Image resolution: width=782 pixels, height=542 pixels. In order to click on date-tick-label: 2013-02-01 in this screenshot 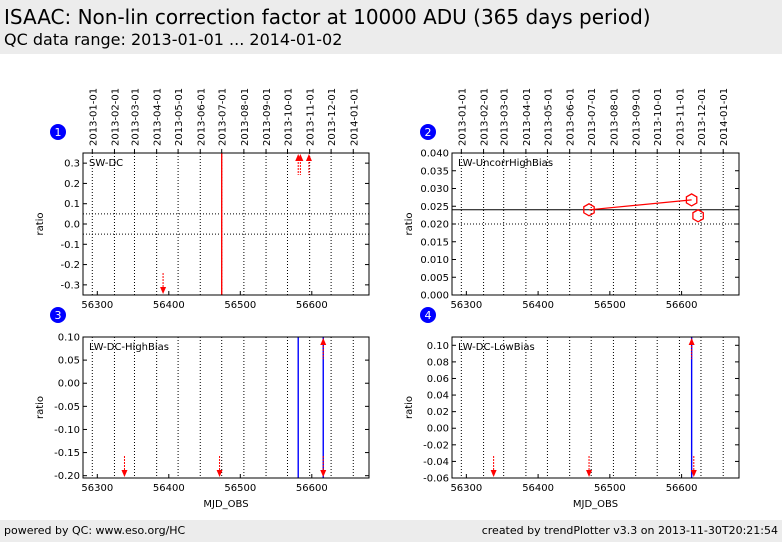, I will do `click(115, 117)`.